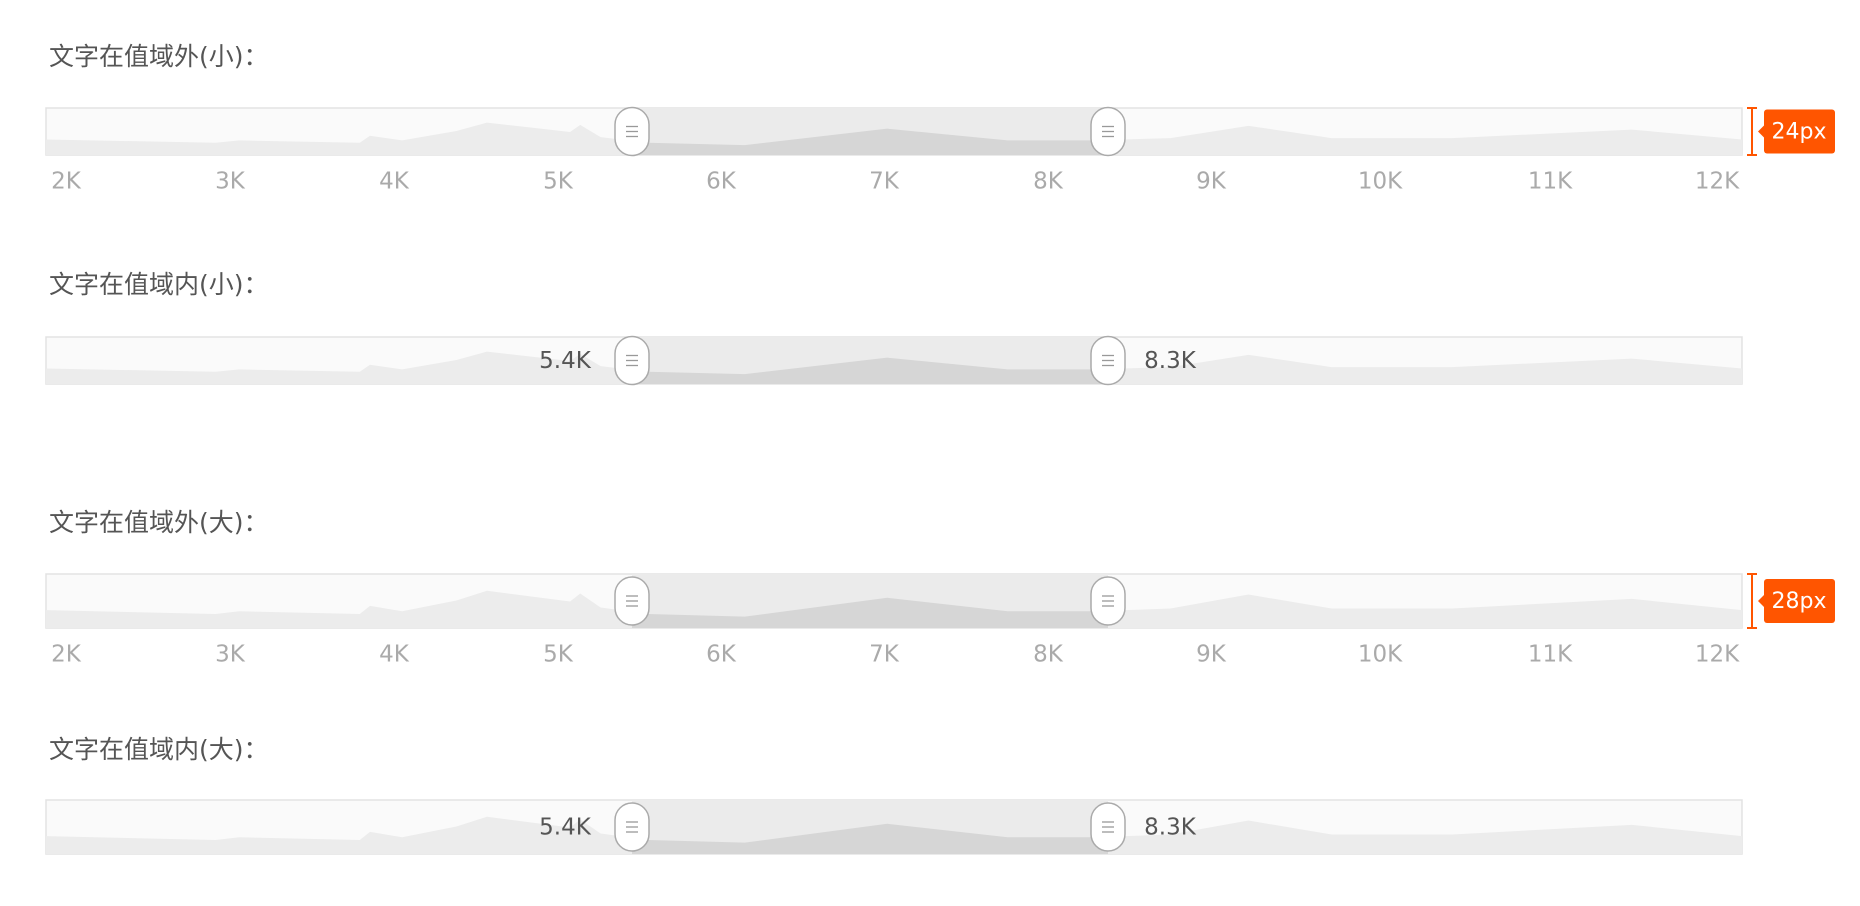  Describe the element at coordinates (159, 284) in the screenshot. I see `section-title: 文字在值域内(小)：` at that location.